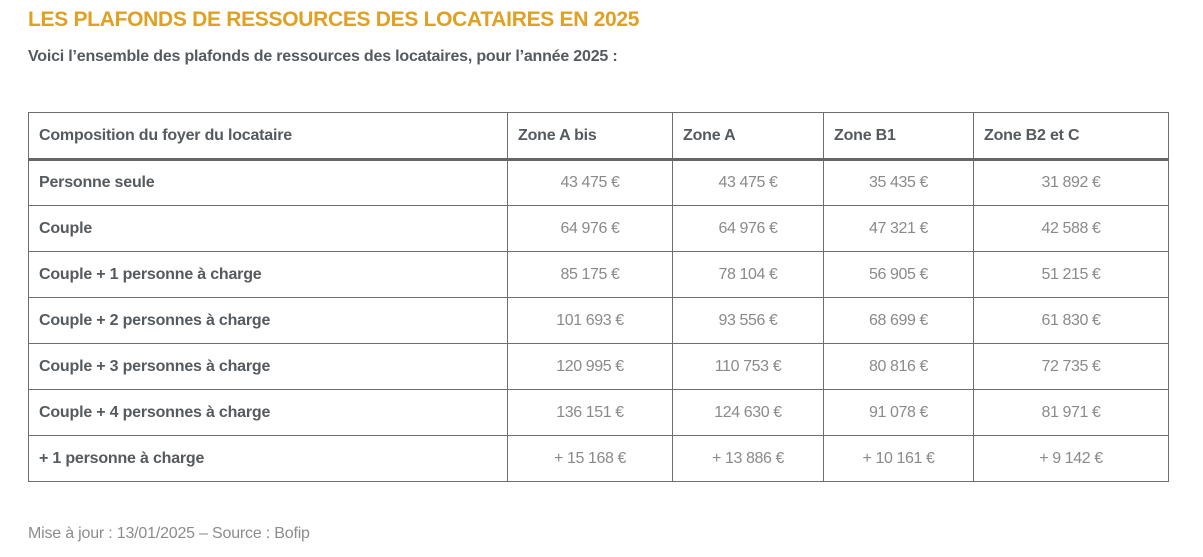  Describe the element at coordinates (268, 136) in the screenshot. I see `header-household-composition: Composition du foyer du locataire` at that location.